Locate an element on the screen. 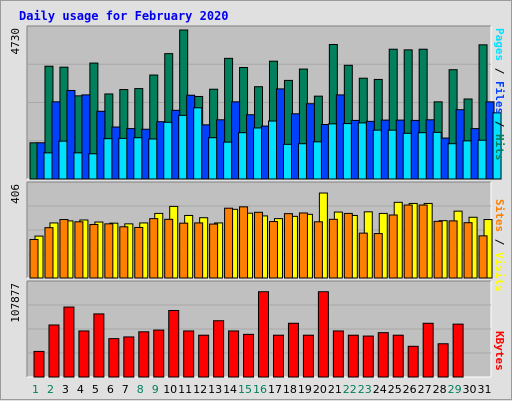  x-tick-day-13: 13 is located at coordinates (215, 389).